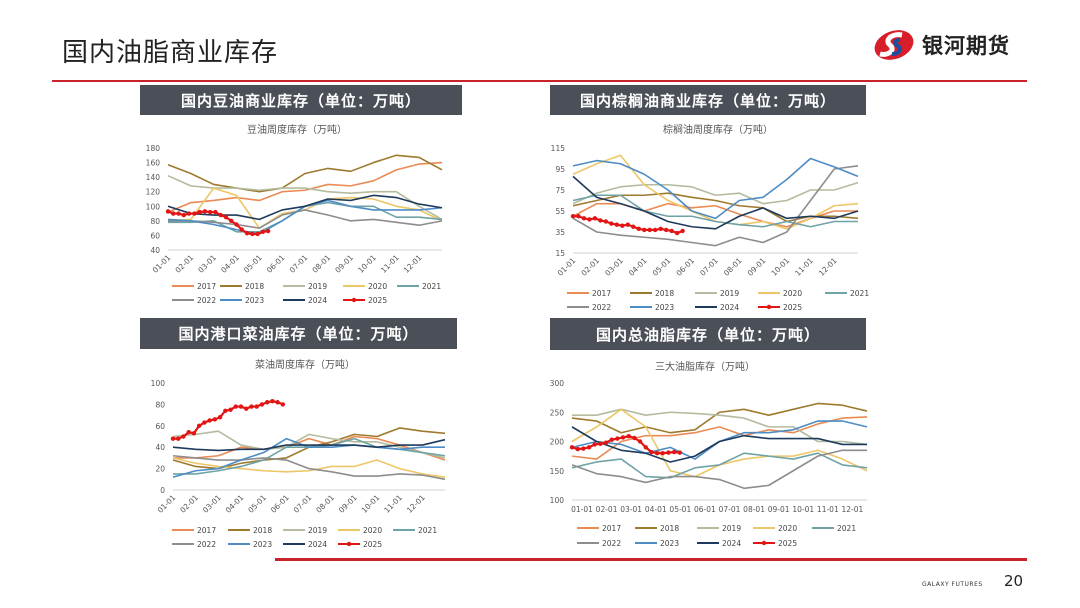 Image resolution: width=1080 pixels, height=608 pixels. I want to click on series-line-2022, so click(719, 469).